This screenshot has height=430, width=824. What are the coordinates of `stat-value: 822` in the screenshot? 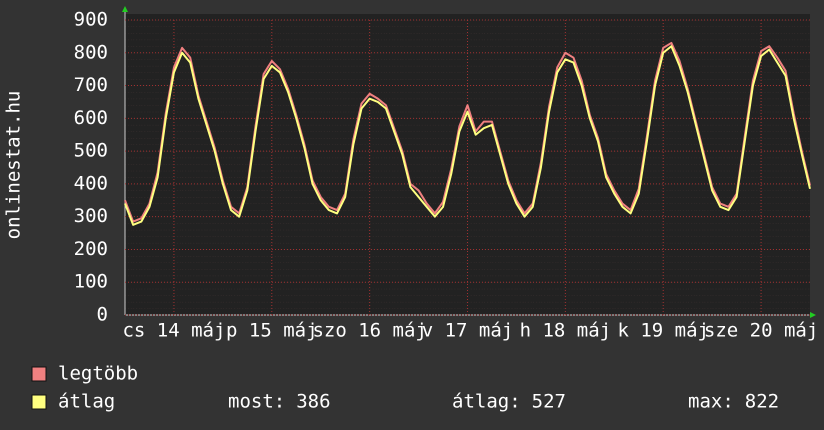 It's located at (762, 402).